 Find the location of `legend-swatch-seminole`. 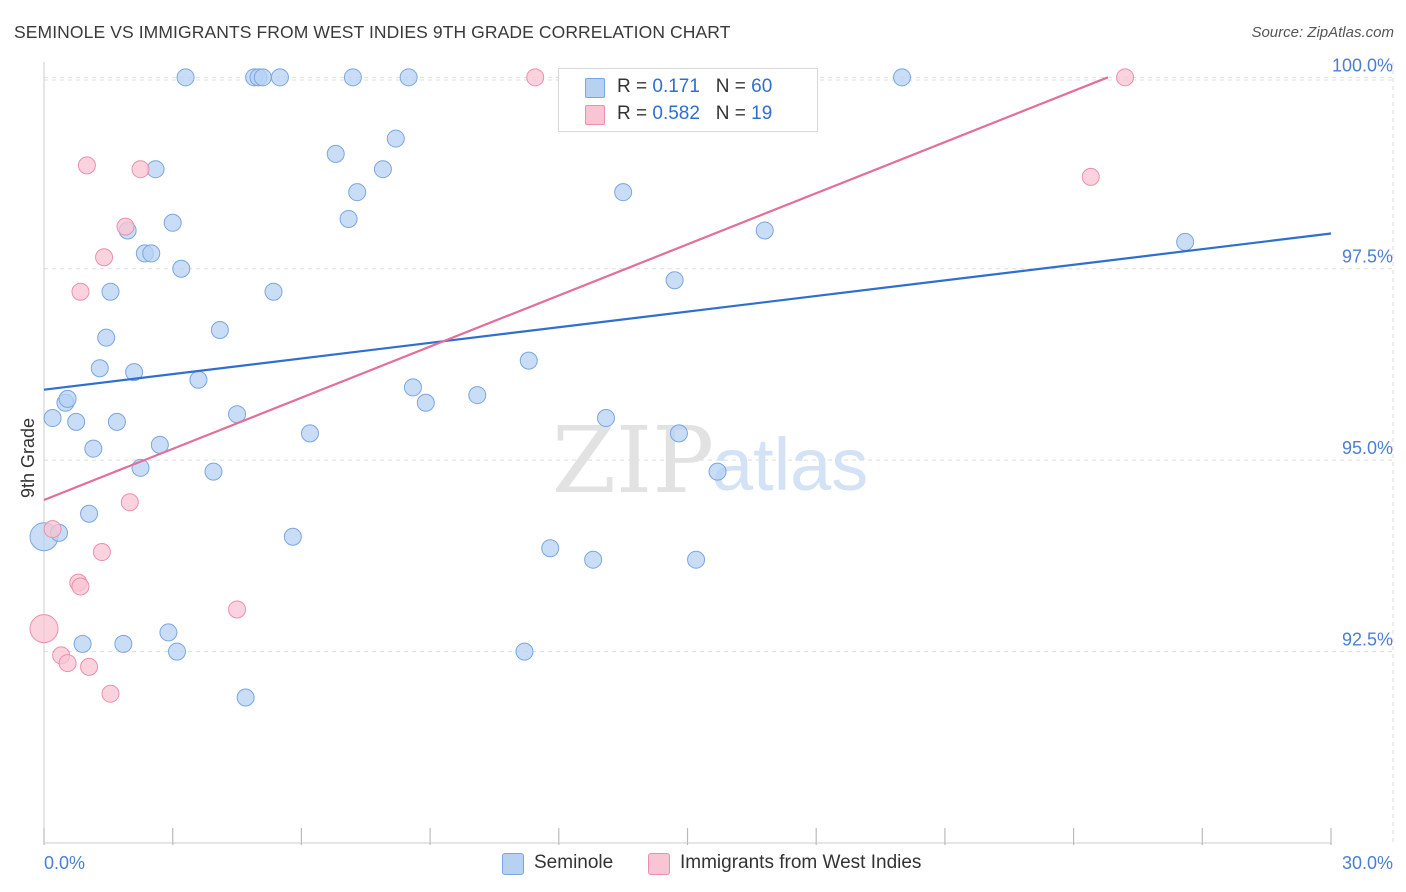

legend-swatch-seminole is located at coordinates (595, 88).